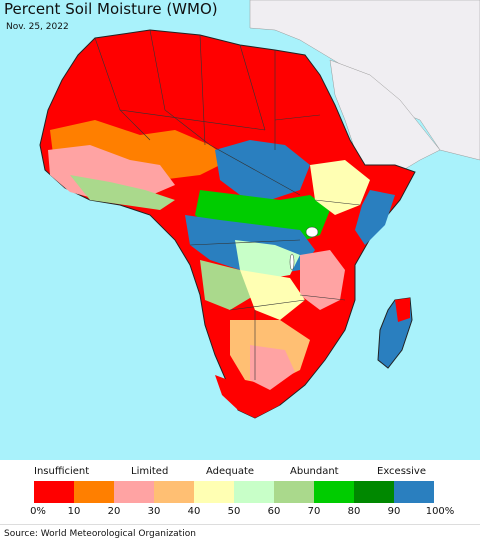 The height and width of the screenshot is (545, 480). Describe the element at coordinates (322, 280) in the screenshot. I see `east-africa-pink` at that location.